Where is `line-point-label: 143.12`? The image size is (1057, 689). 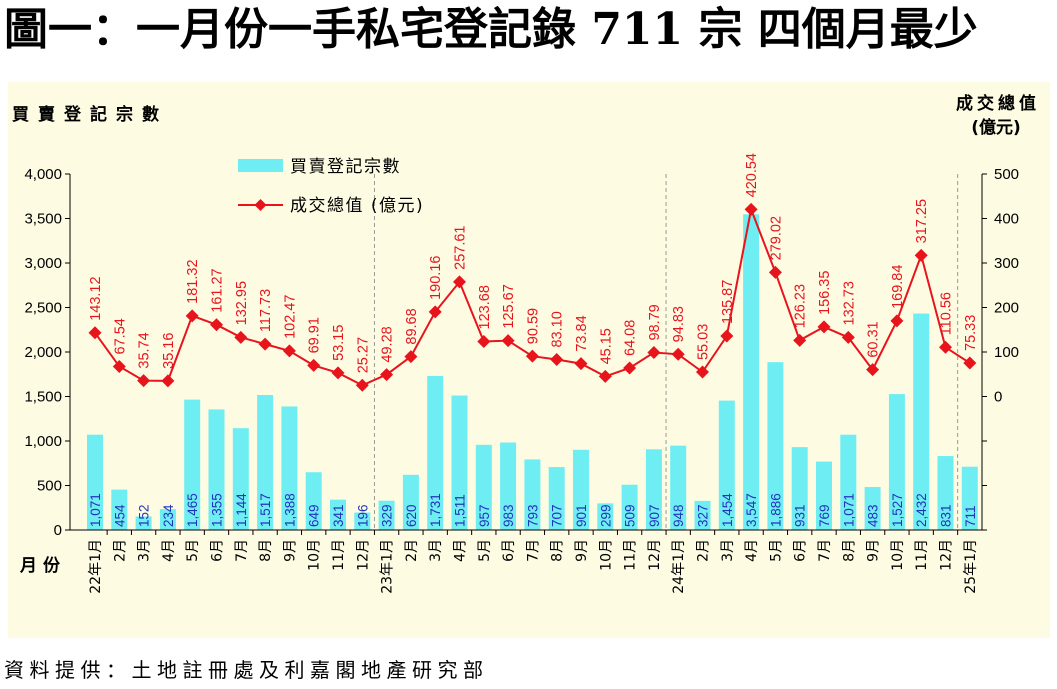
line-point-label: 143.12 is located at coordinates (96, 298).